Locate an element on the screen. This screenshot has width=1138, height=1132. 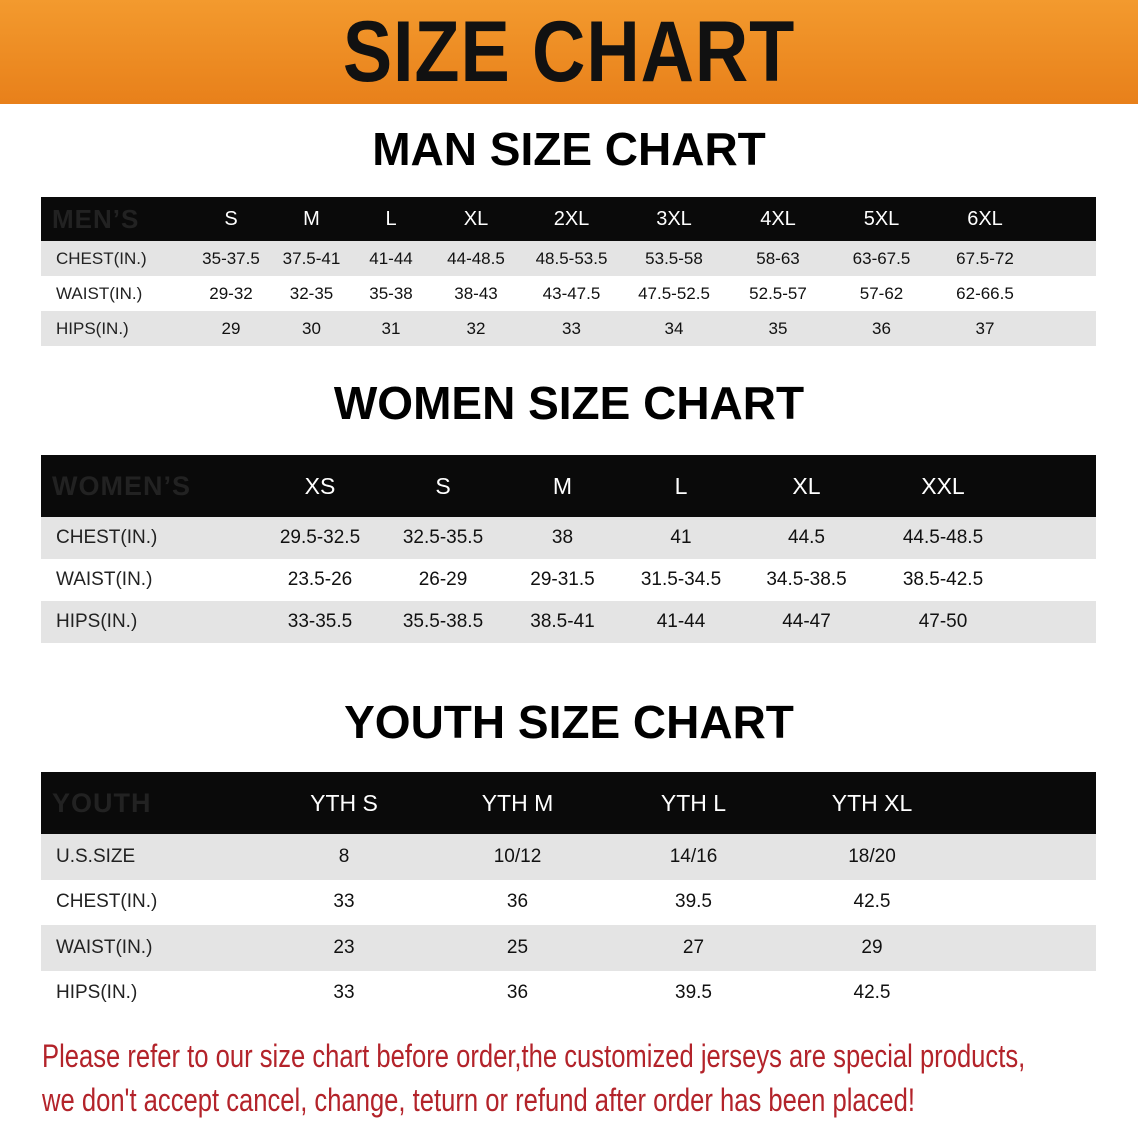
banner-title: SIZE CHART is located at coordinates (569, 51).